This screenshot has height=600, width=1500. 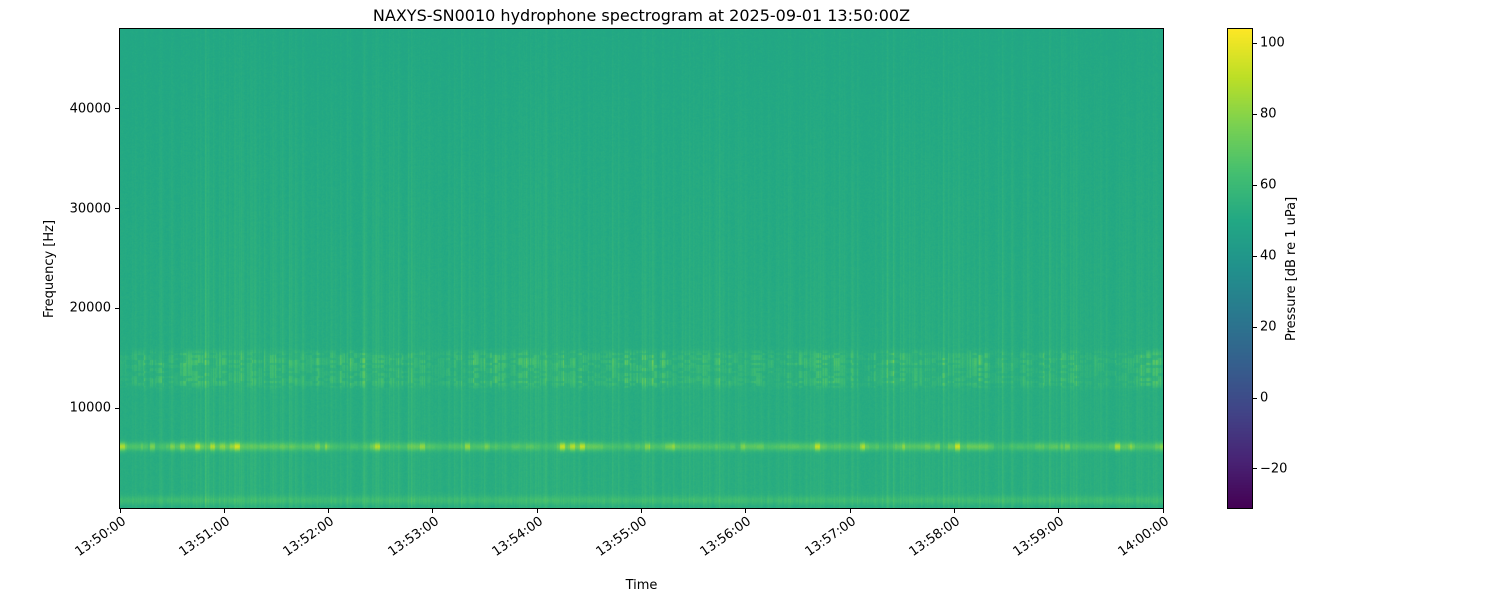 I want to click on colorbar-tick-label: 0, so click(x=1264, y=398).